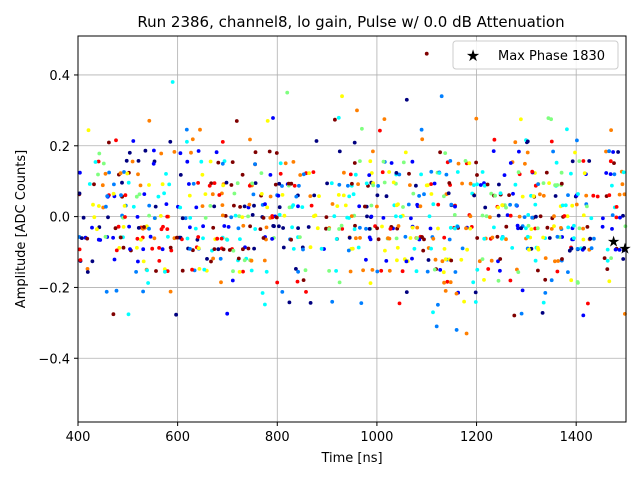 This screenshot has width=640, height=480. Describe the element at coordinates (624, 248) in the screenshot. I see `max-phase-star: ★` at that location.